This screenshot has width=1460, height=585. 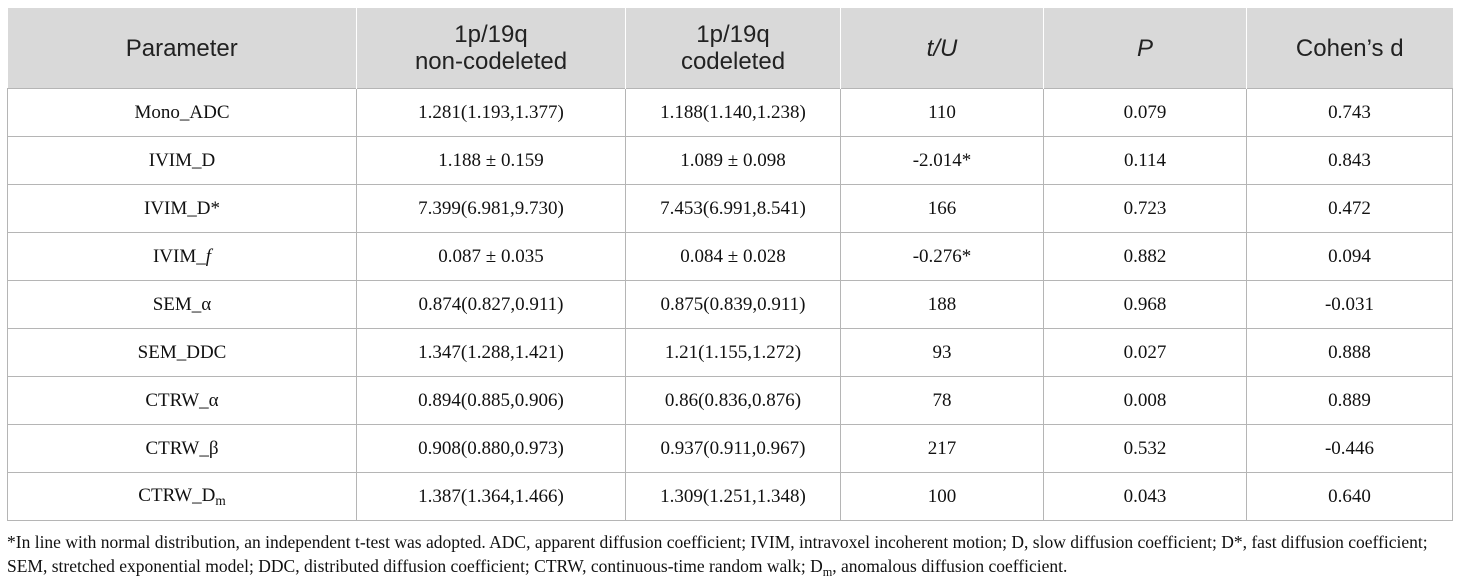 What do you see at coordinates (942, 448) in the screenshot?
I see `t-u-cell: 217` at bounding box center [942, 448].